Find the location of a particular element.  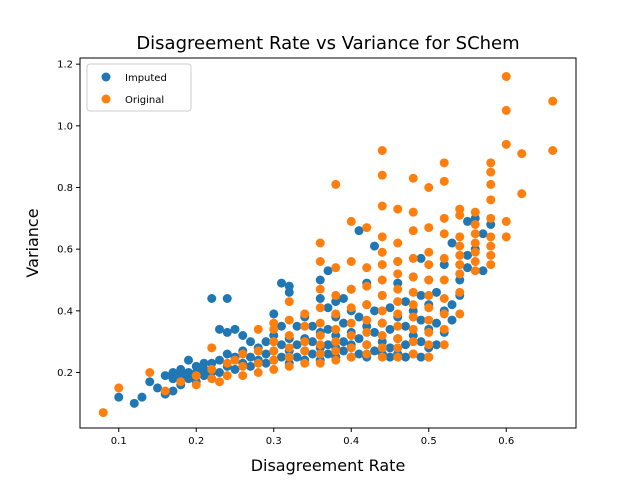

legend-label: Original is located at coordinates (144, 100).